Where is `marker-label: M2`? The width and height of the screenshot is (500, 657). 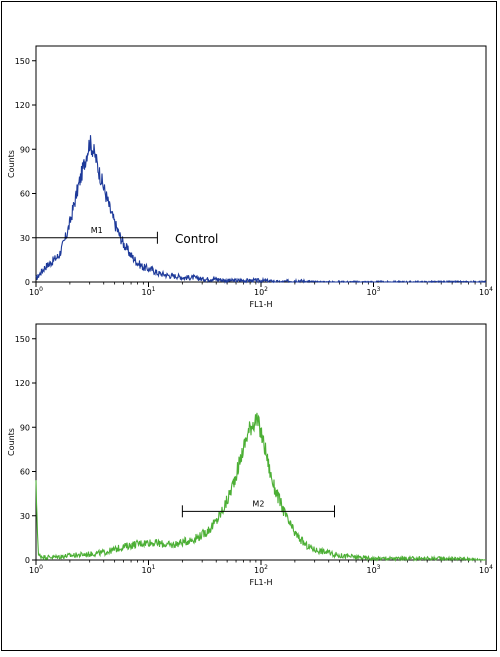
marker-label: M2 is located at coordinates (258, 503).